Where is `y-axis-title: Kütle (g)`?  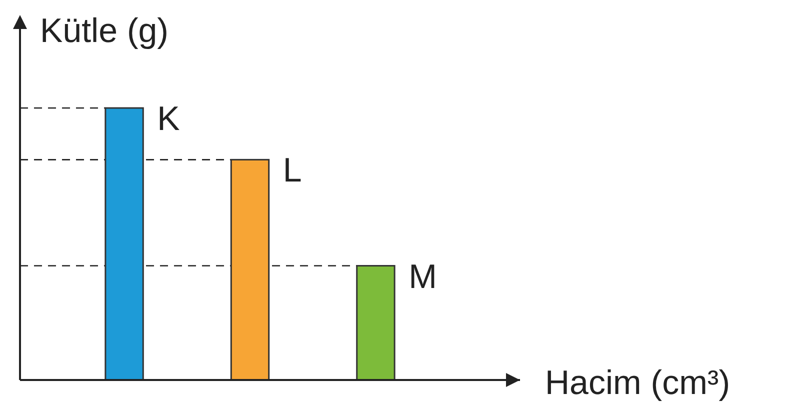
y-axis-title: Kütle (g) is located at coordinates (104, 31).